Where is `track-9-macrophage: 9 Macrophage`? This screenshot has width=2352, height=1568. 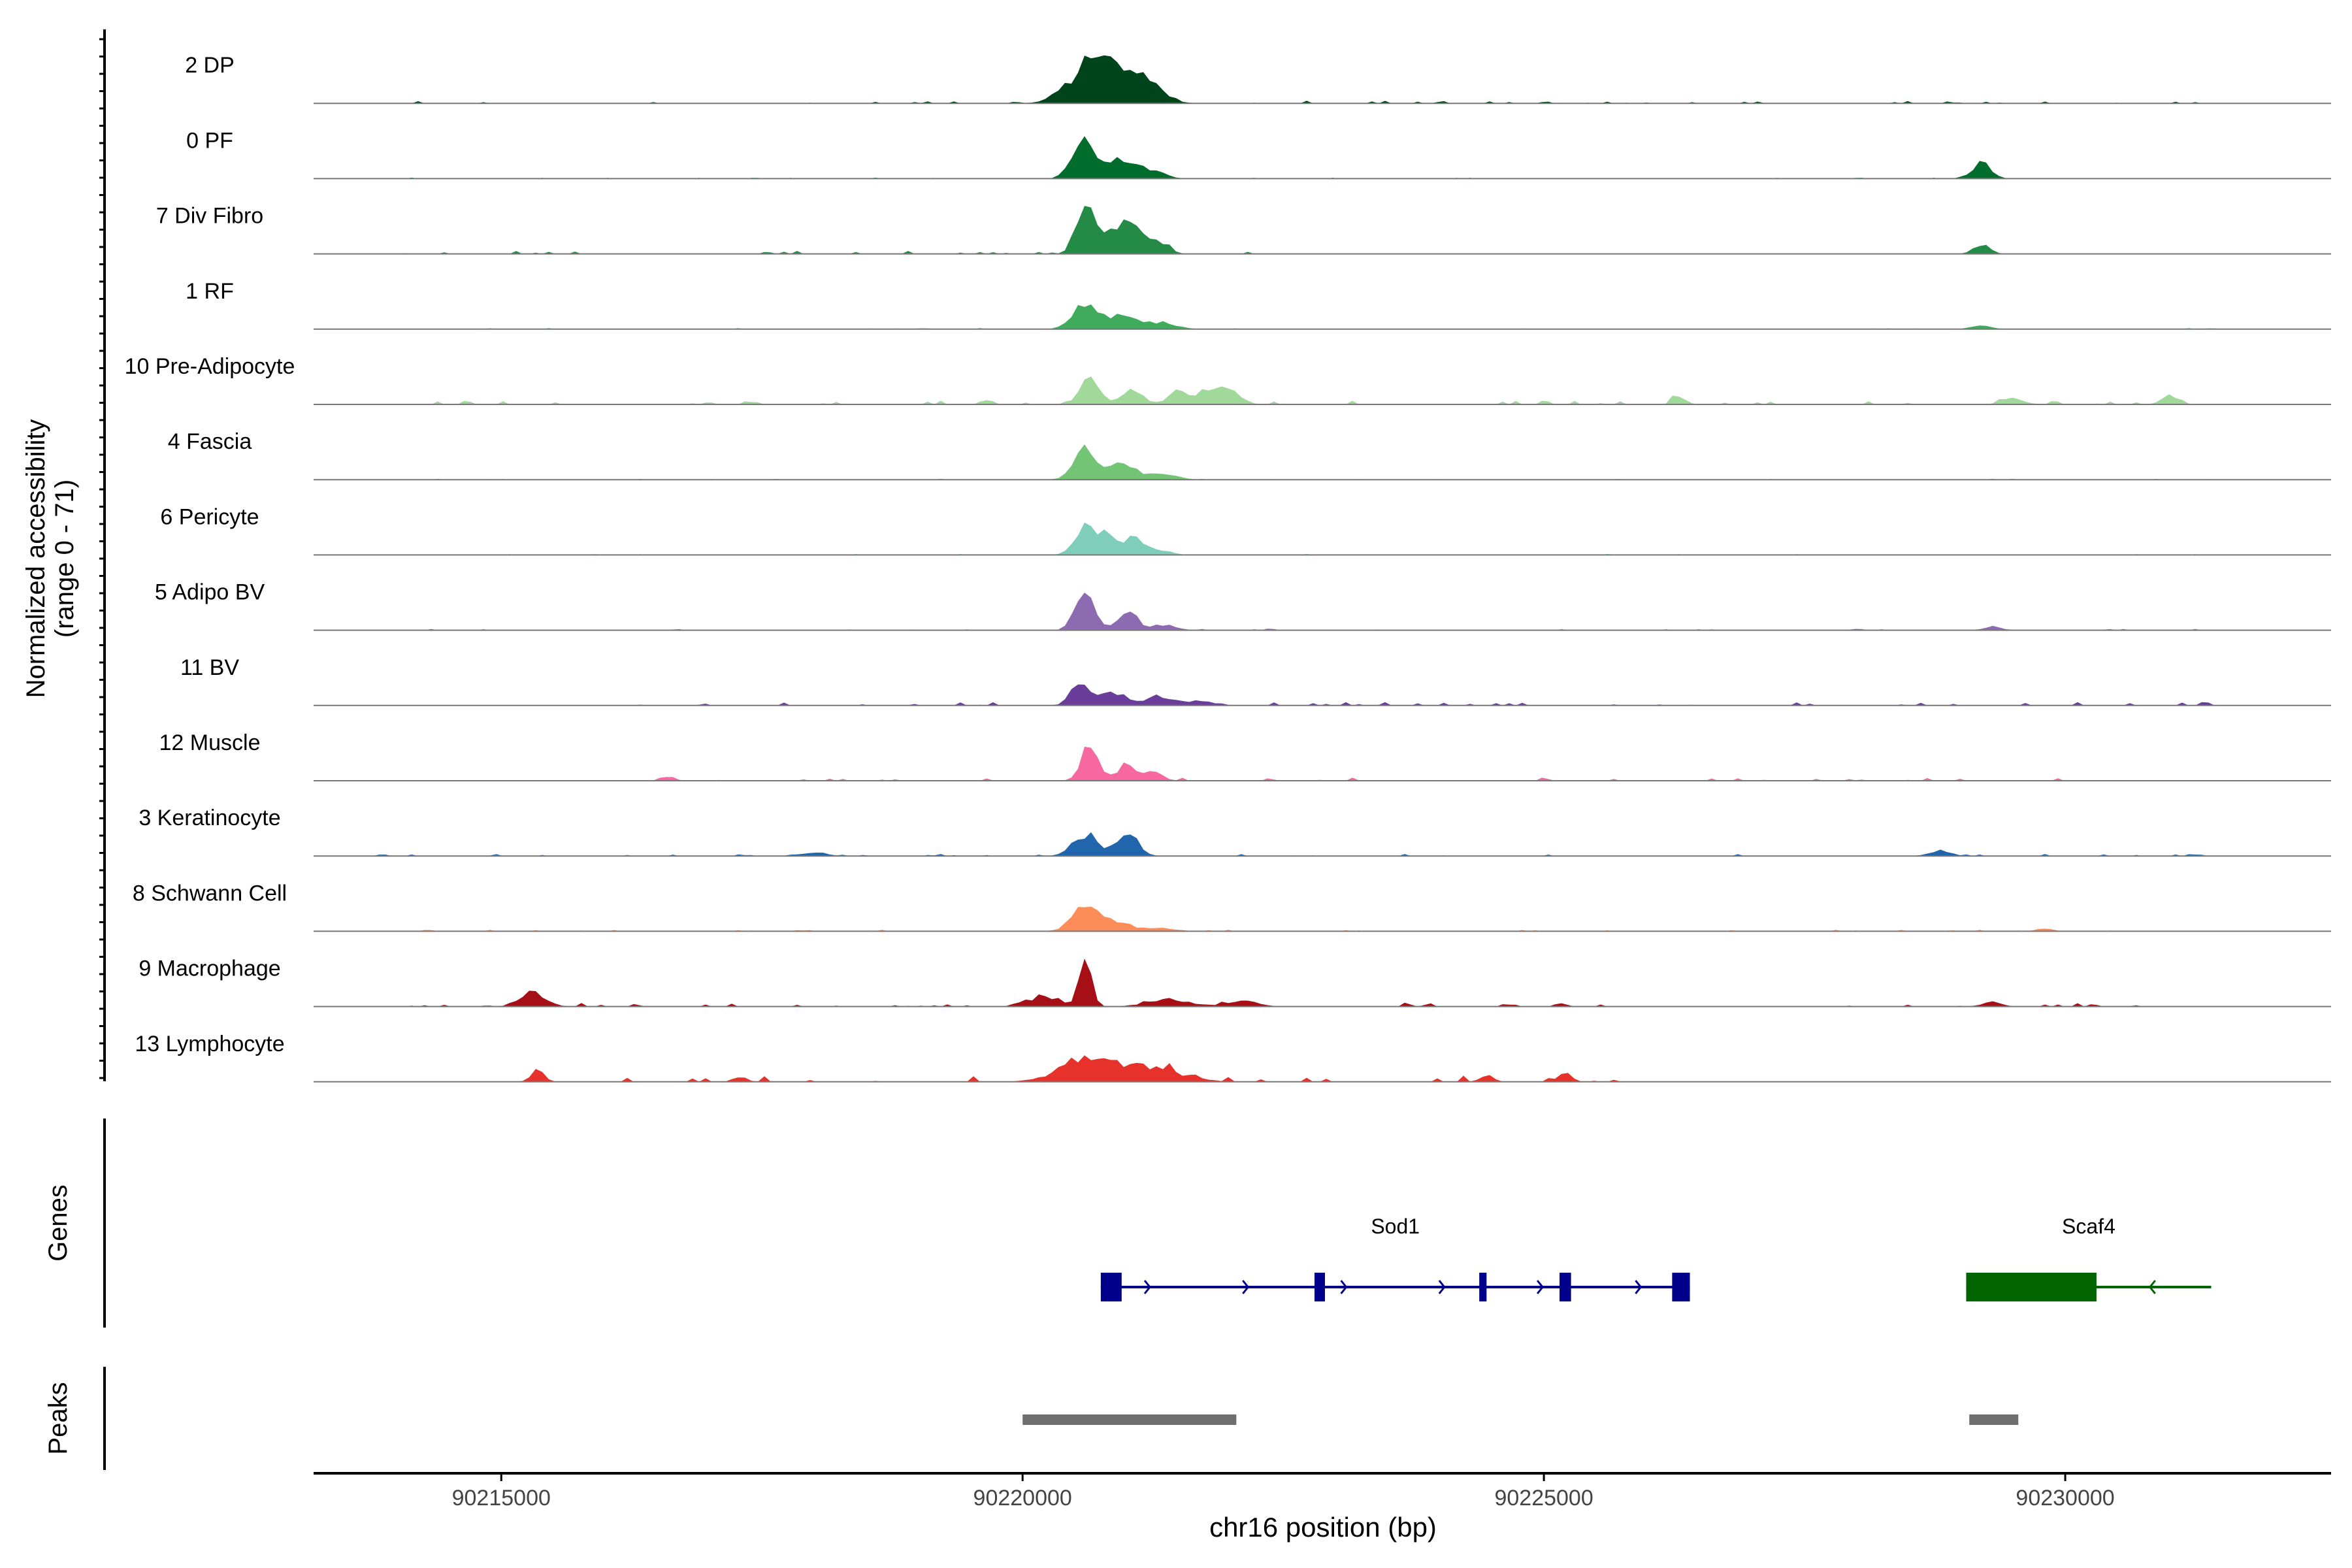 track-9-macrophage: 9 Macrophage is located at coordinates (1235, 981).